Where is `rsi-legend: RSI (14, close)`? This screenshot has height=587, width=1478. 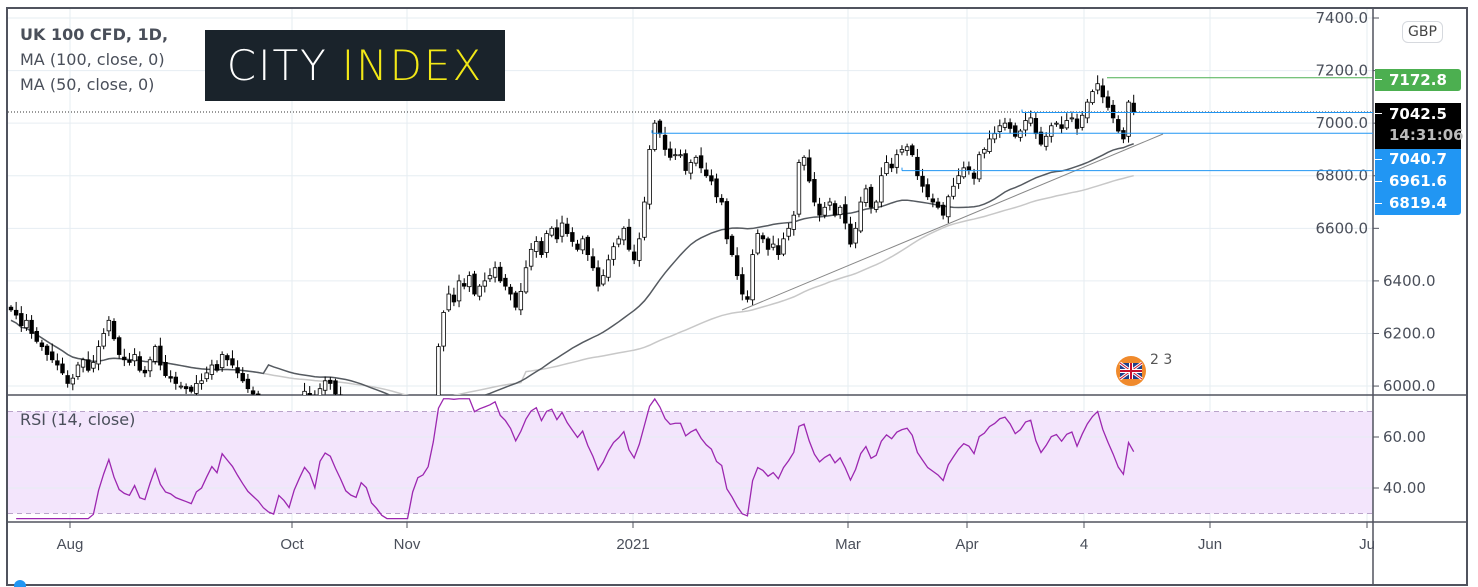 rsi-legend: RSI (14, close) is located at coordinates (78, 419).